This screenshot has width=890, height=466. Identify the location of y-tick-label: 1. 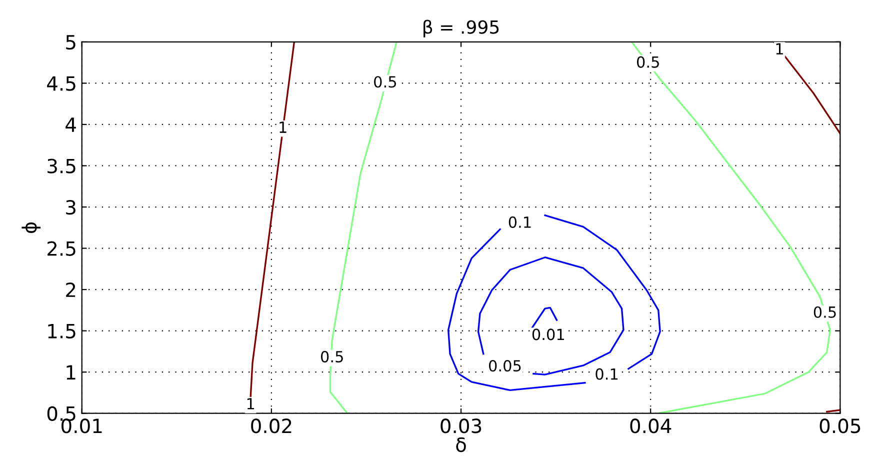
(71, 372).